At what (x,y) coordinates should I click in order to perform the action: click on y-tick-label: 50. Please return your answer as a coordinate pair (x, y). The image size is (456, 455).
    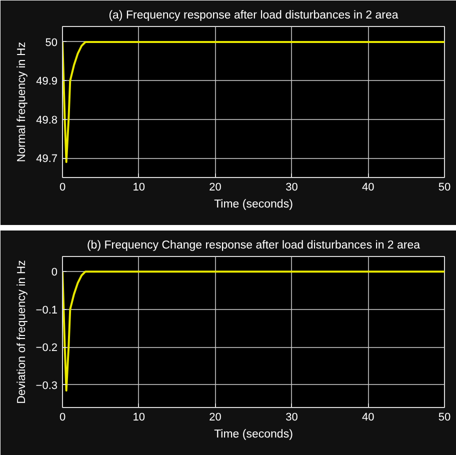
    Looking at the image, I should click on (51, 42).